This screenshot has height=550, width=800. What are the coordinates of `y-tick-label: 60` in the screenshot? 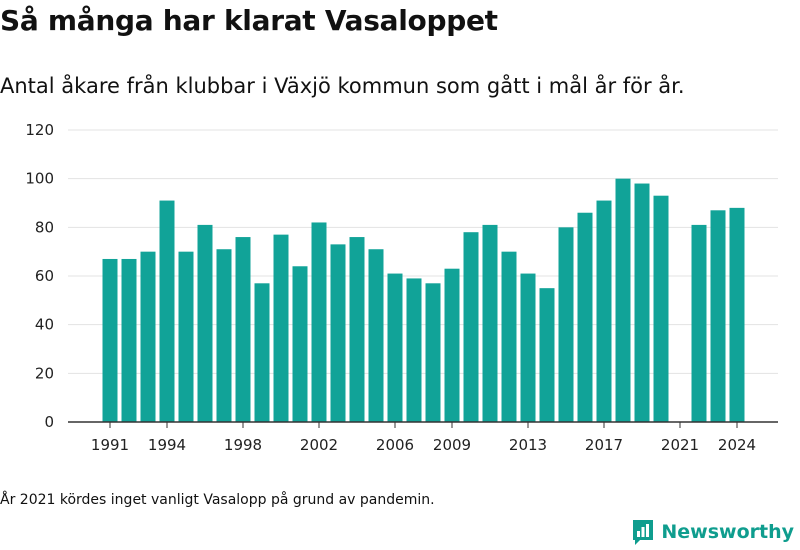 It's located at (44, 276).